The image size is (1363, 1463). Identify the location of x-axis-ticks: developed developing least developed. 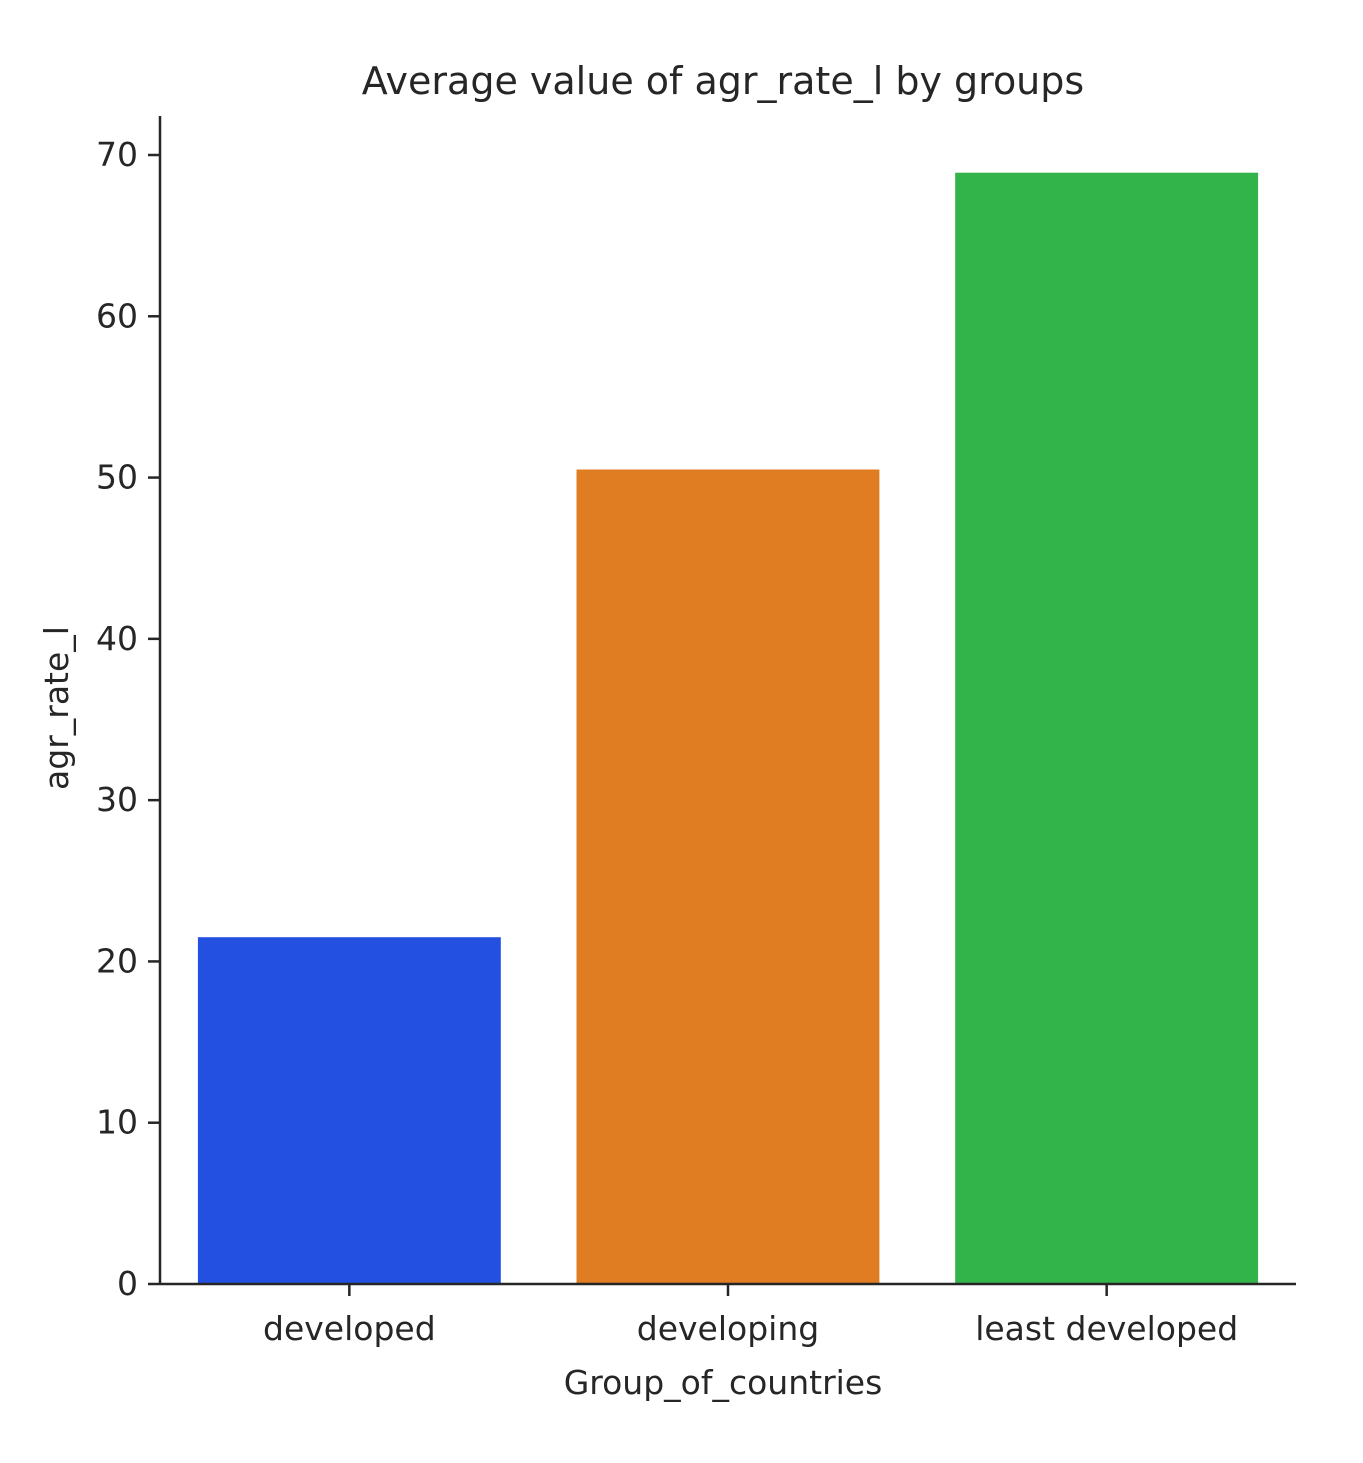
(750, 1316).